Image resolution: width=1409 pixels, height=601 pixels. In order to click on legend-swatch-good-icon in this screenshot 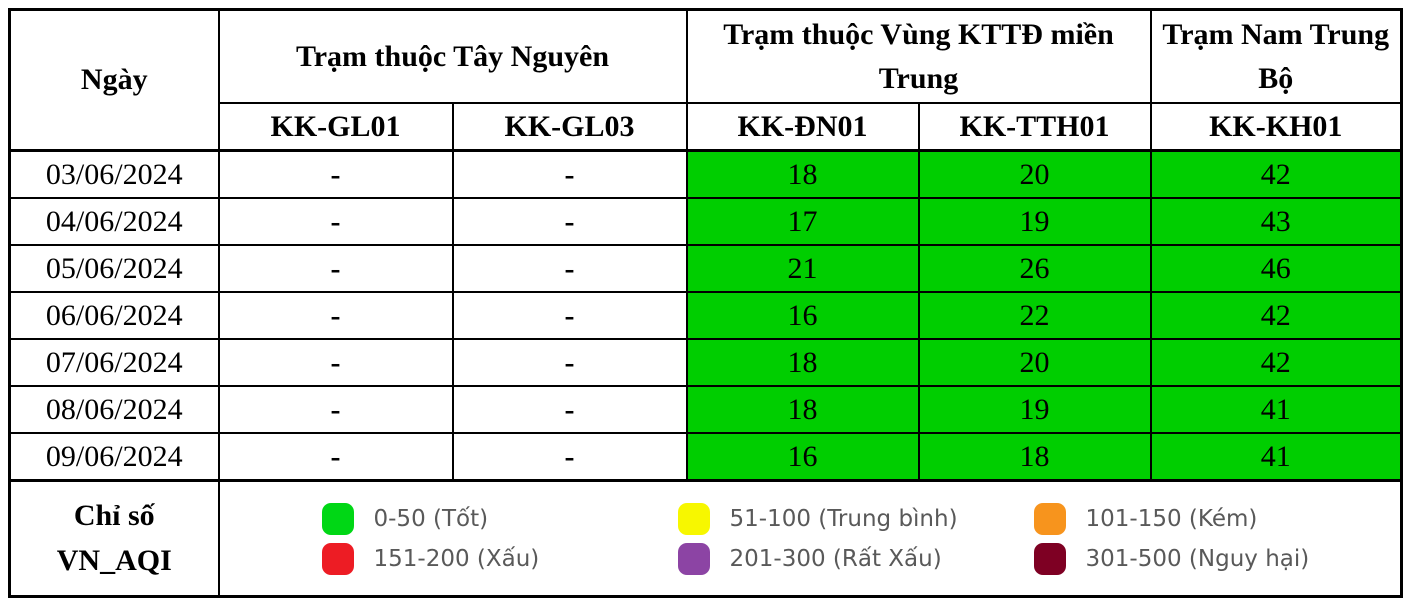, I will do `click(337, 518)`.